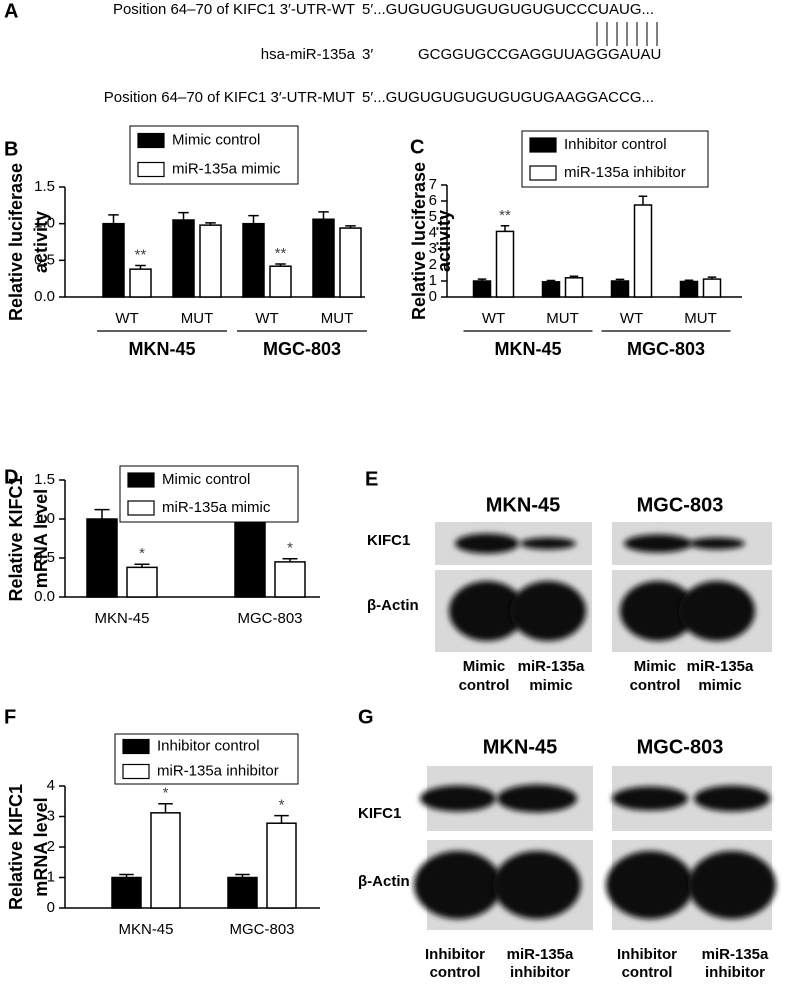 Image resolution: width=786 pixels, height=989 pixels. Describe the element at coordinates (647, 954) in the screenshot. I see `lane-label: Inhibitor` at that location.